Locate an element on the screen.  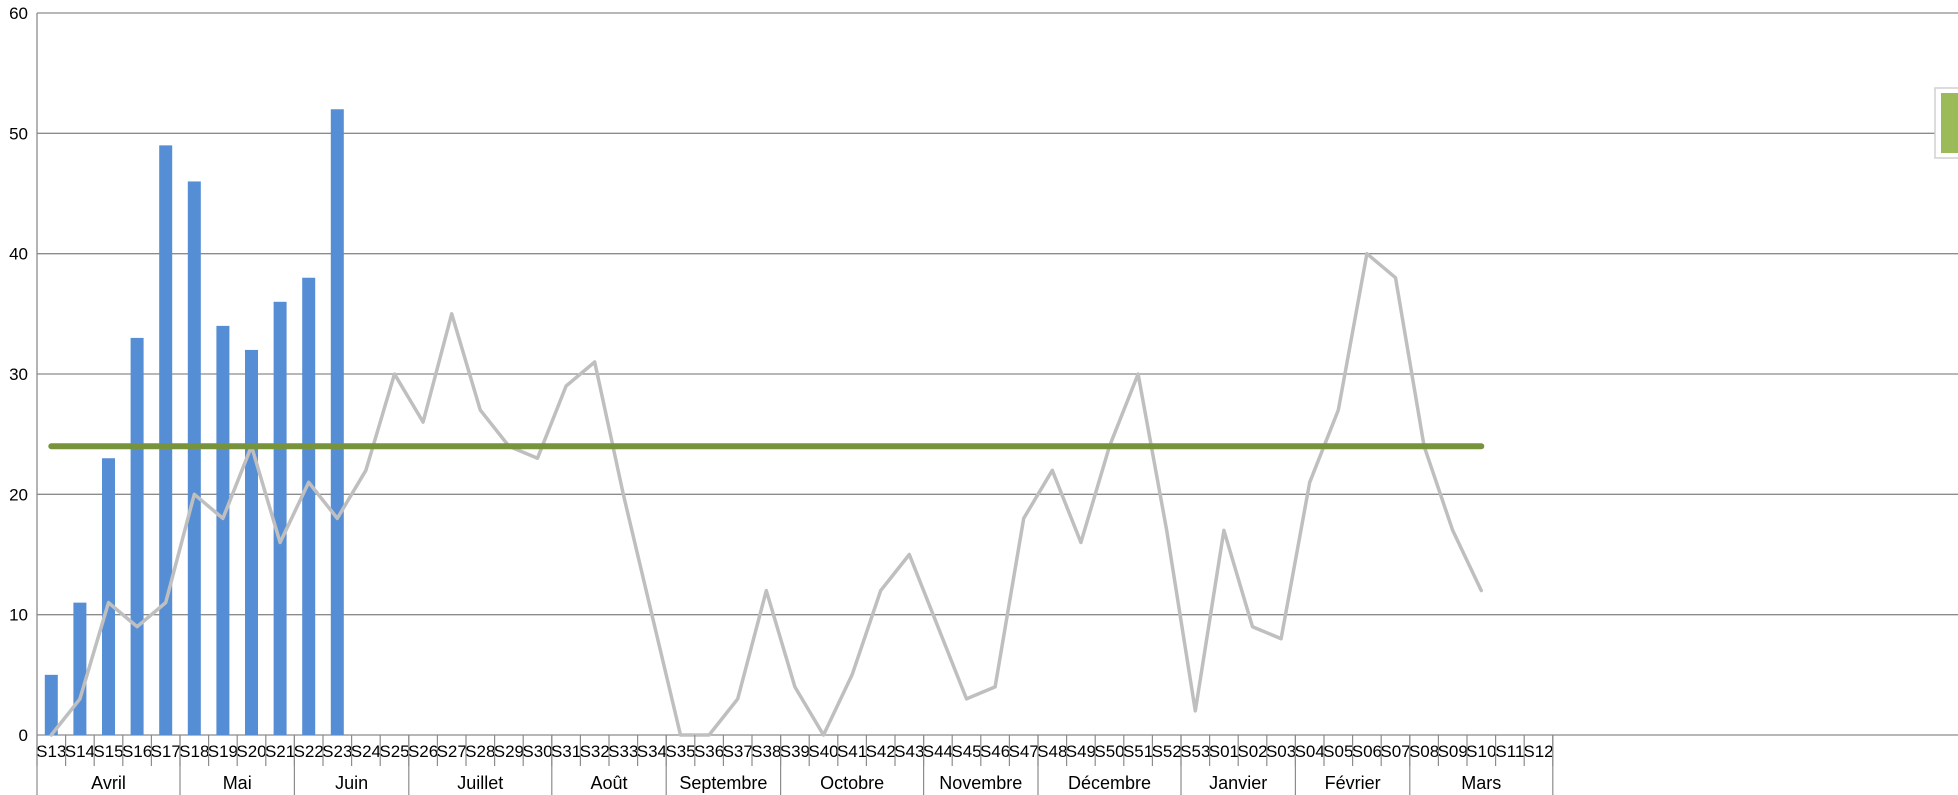
x-tick-label: S26 is located at coordinates (423, 751).